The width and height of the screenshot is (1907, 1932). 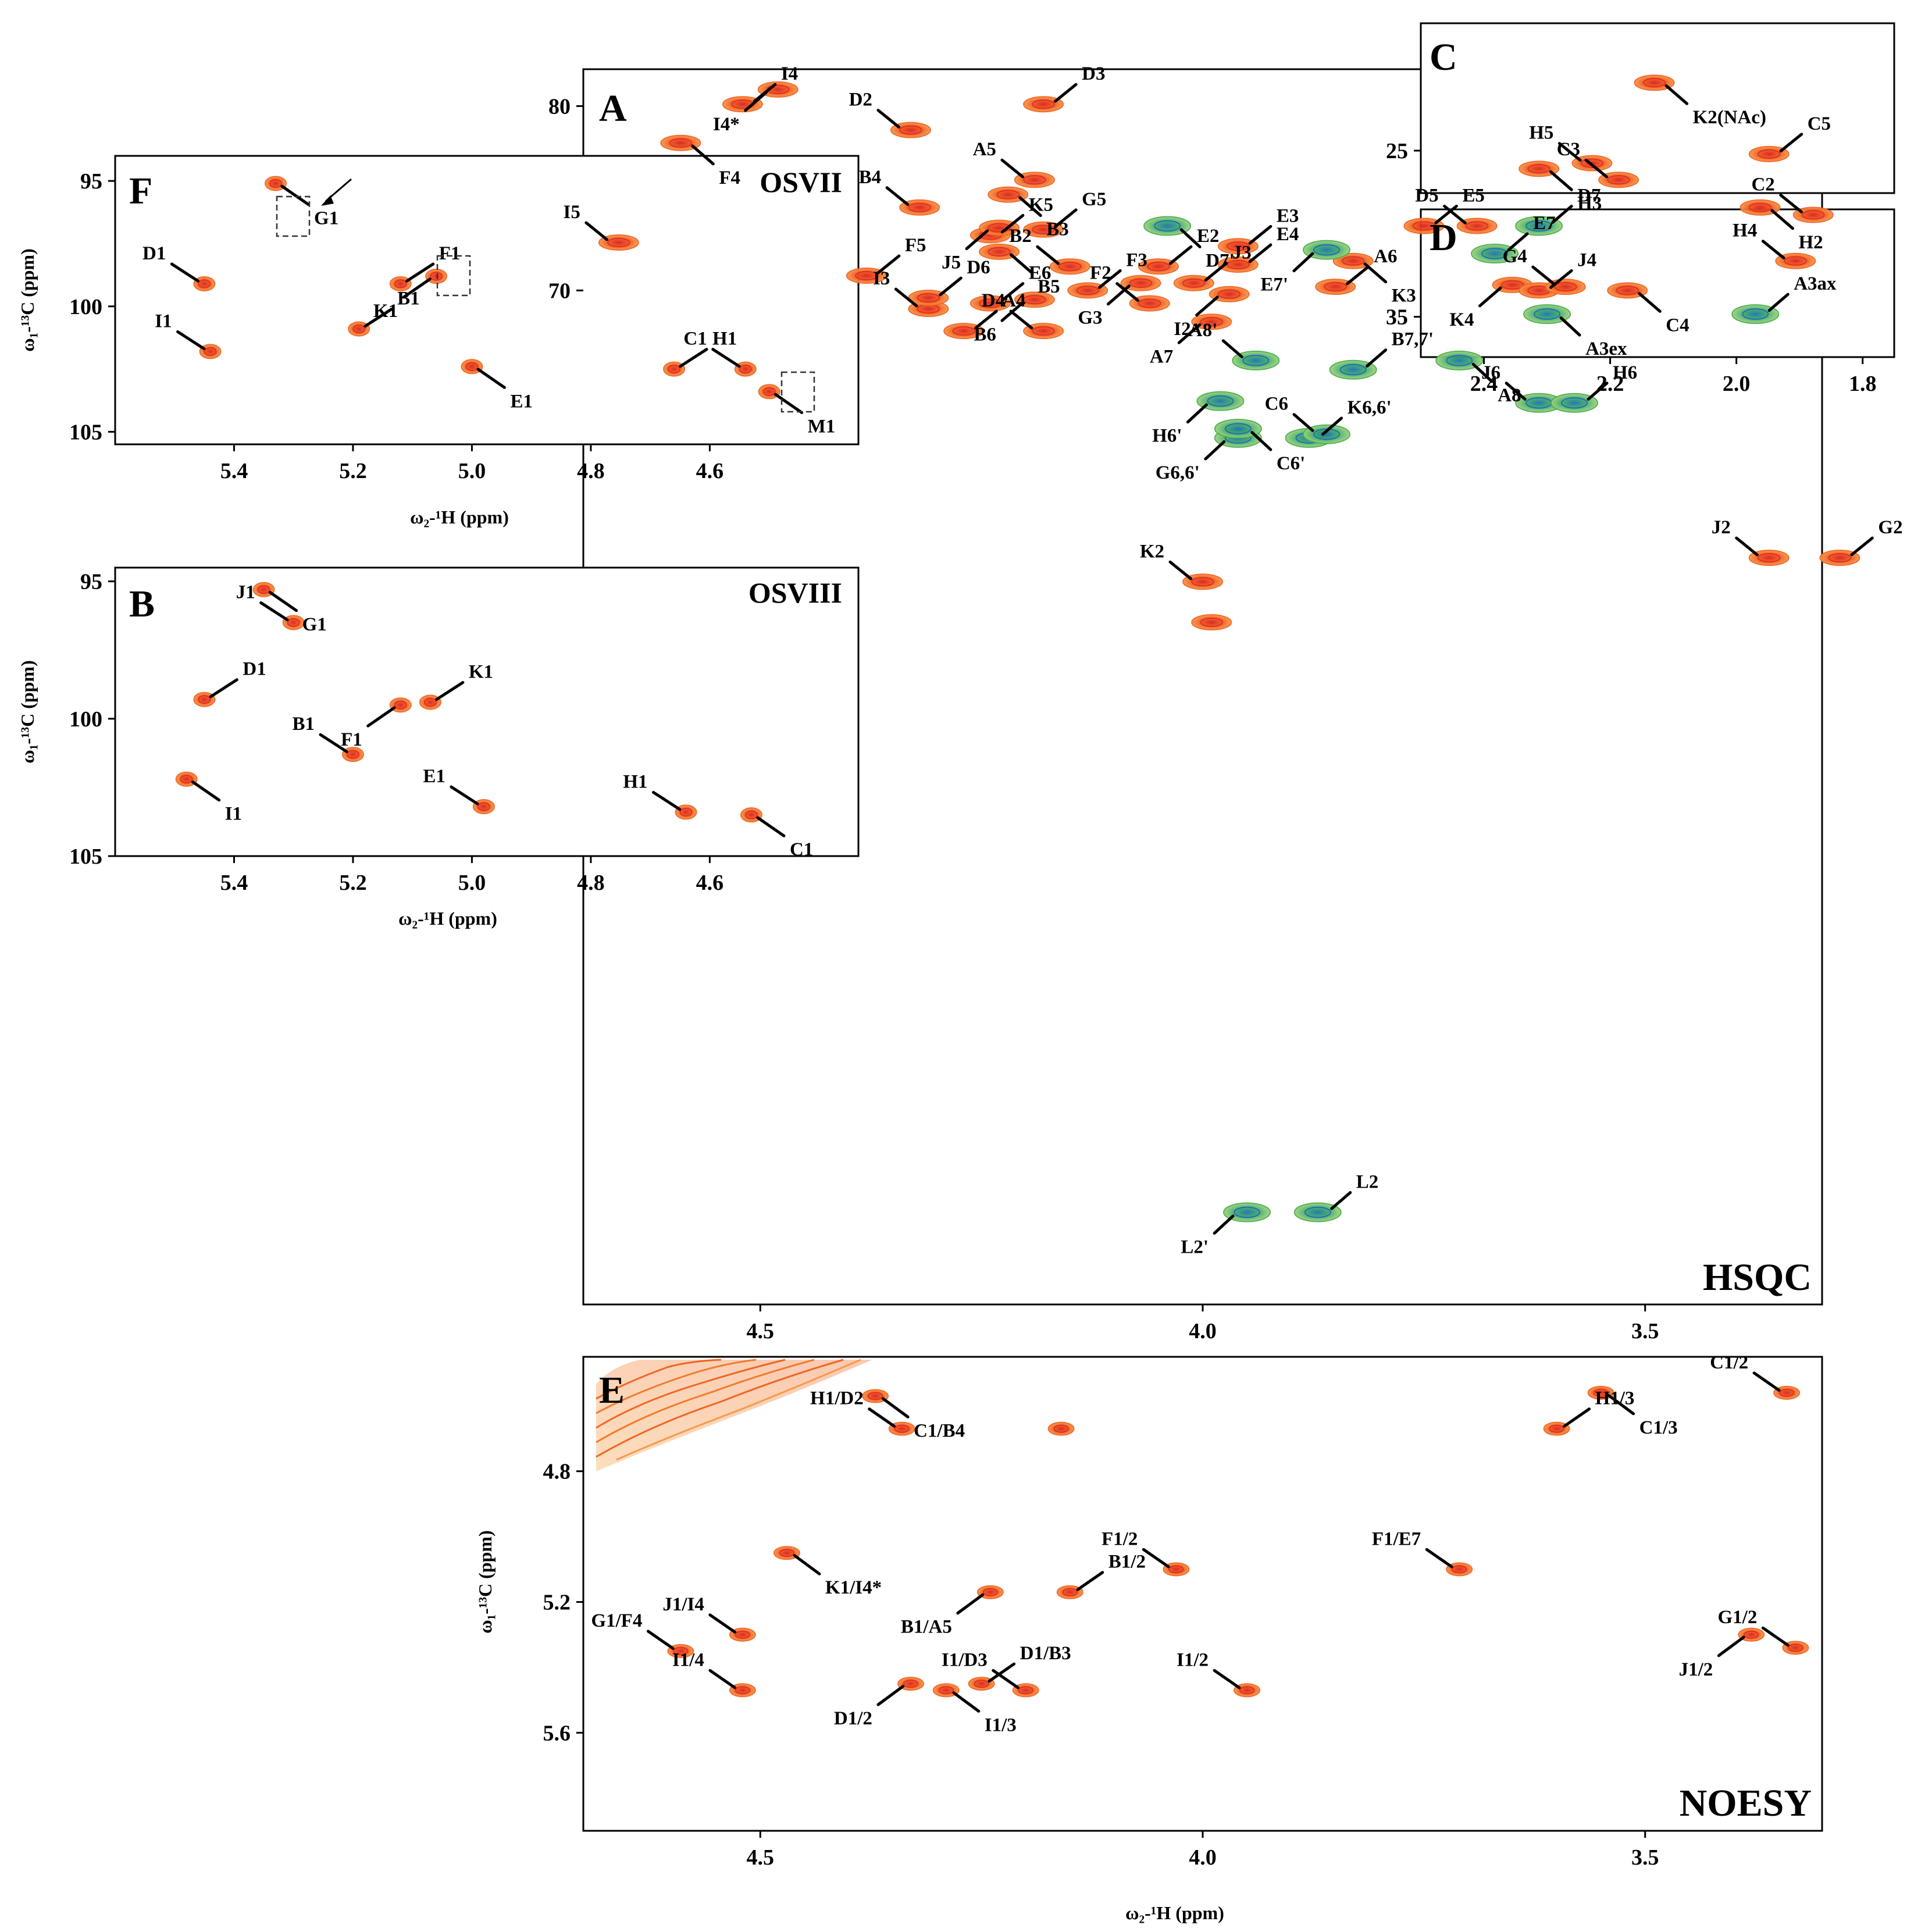 What do you see at coordinates (1396, 1539) in the screenshot?
I see `peak-label: F1/E7` at bounding box center [1396, 1539].